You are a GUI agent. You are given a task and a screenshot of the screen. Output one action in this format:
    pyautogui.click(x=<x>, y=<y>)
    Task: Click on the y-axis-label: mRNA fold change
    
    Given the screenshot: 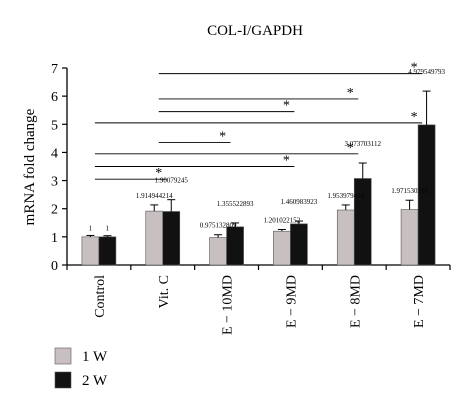 What is the action you would take?
    pyautogui.click(x=30, y=166)
    